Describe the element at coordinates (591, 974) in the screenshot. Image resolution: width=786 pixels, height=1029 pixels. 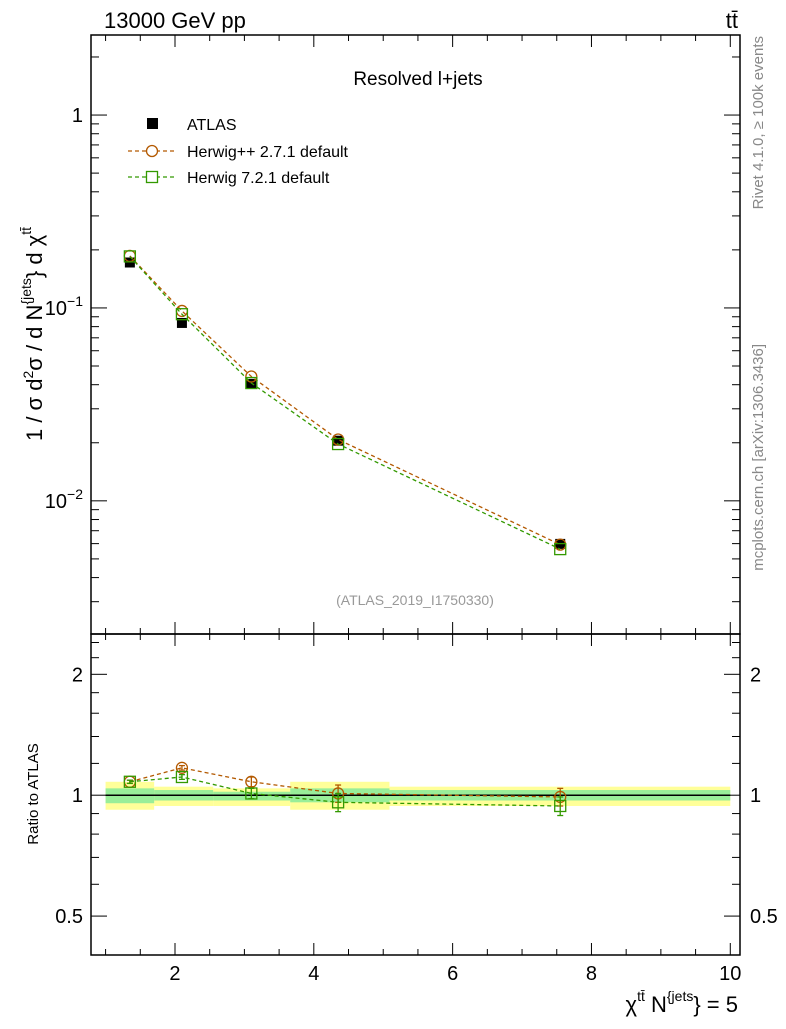
I see `x-tick-label: 8` at that location.